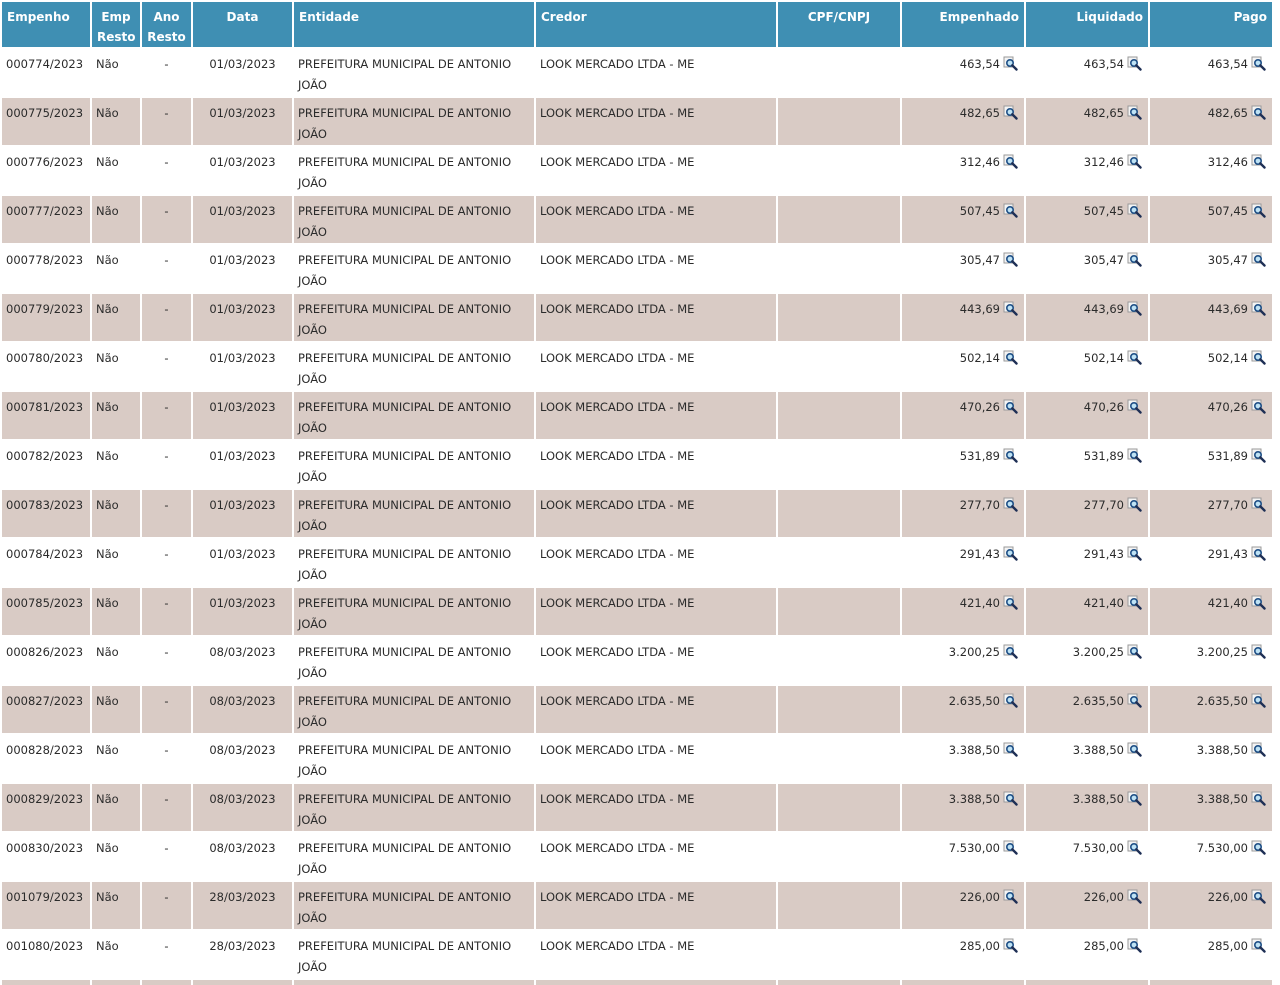 The height and width of the screenshot is (985, 1280). Describe the element at coordinates (1087, 24) in the screenshot. I see `col-header-liquidado: Liquidado` at that location.